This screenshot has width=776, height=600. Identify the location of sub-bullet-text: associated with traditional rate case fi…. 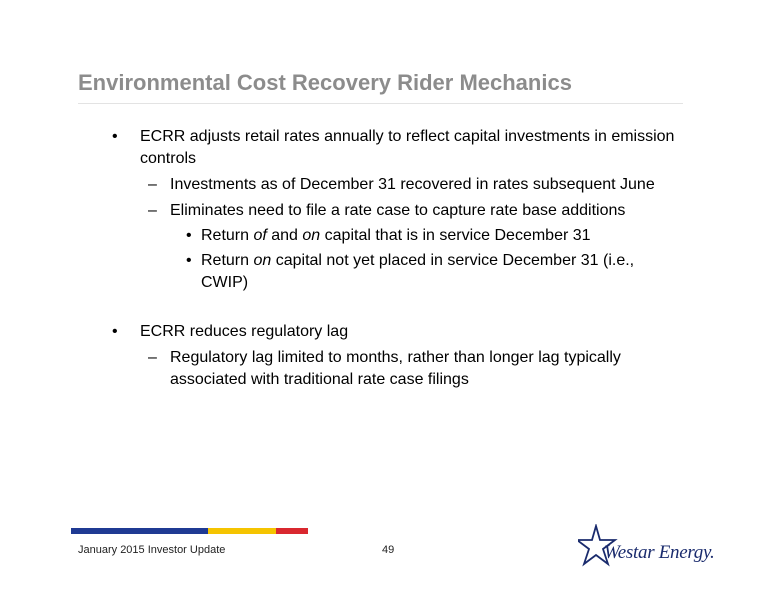
(319, 379).